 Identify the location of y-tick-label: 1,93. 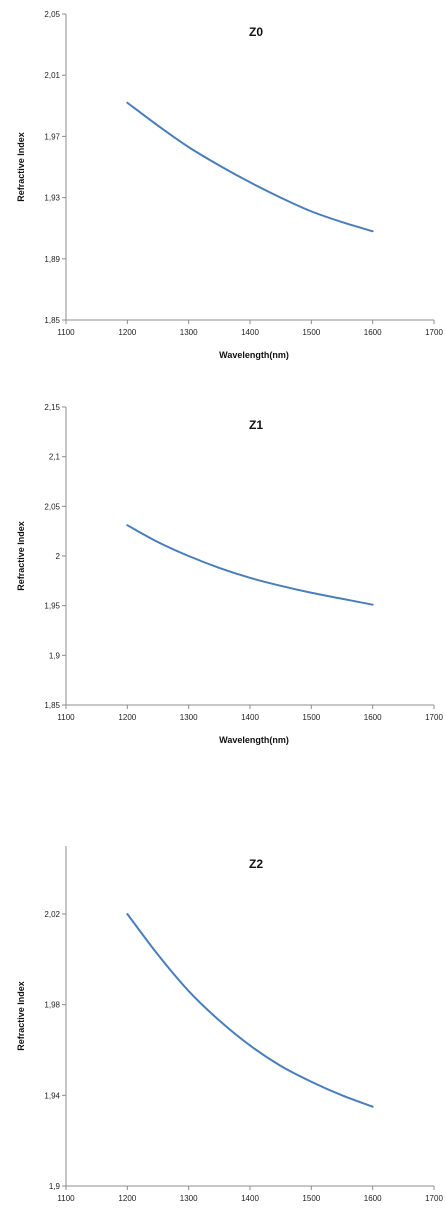
(52, 198).